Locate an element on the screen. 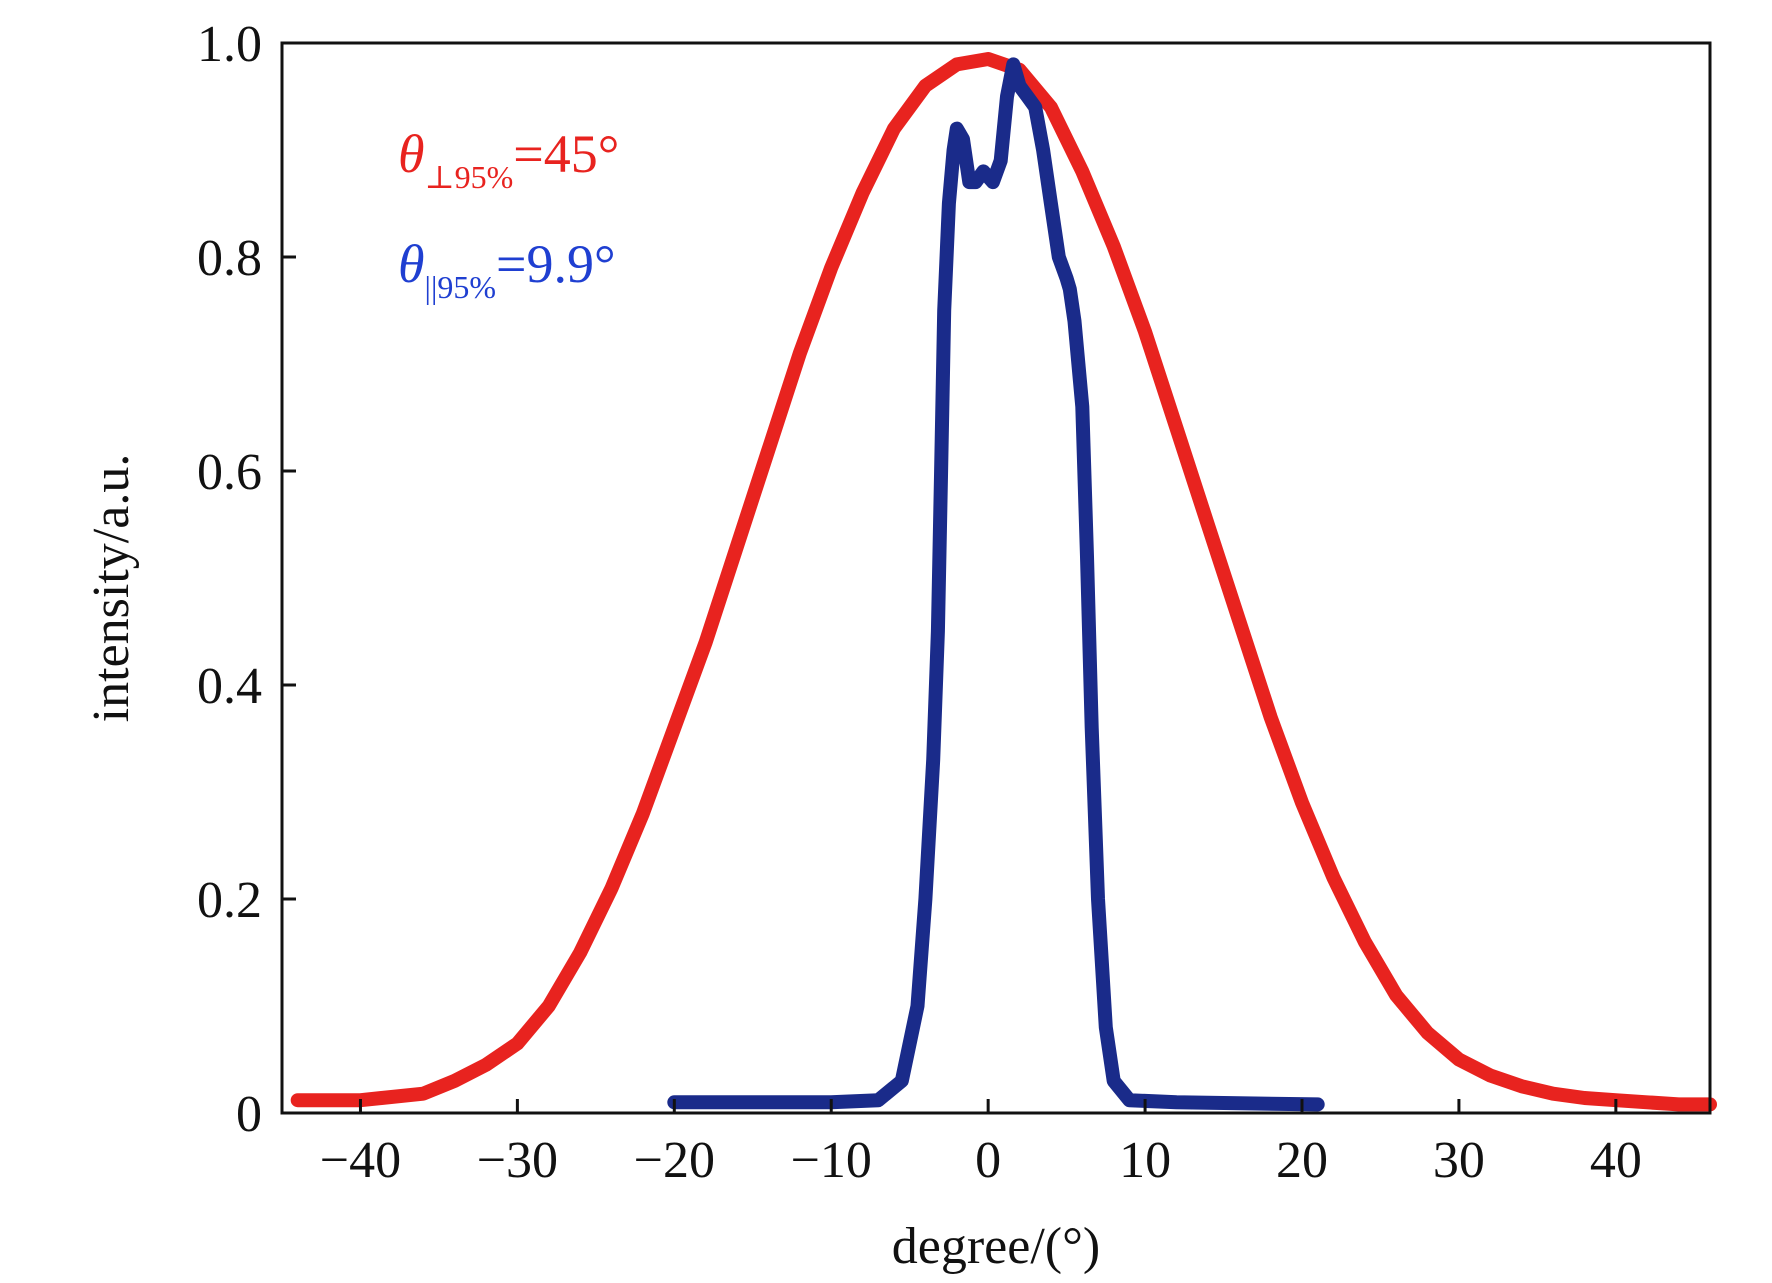  x-axis-title: degree/(°) is located at coordinates (996, 1246).